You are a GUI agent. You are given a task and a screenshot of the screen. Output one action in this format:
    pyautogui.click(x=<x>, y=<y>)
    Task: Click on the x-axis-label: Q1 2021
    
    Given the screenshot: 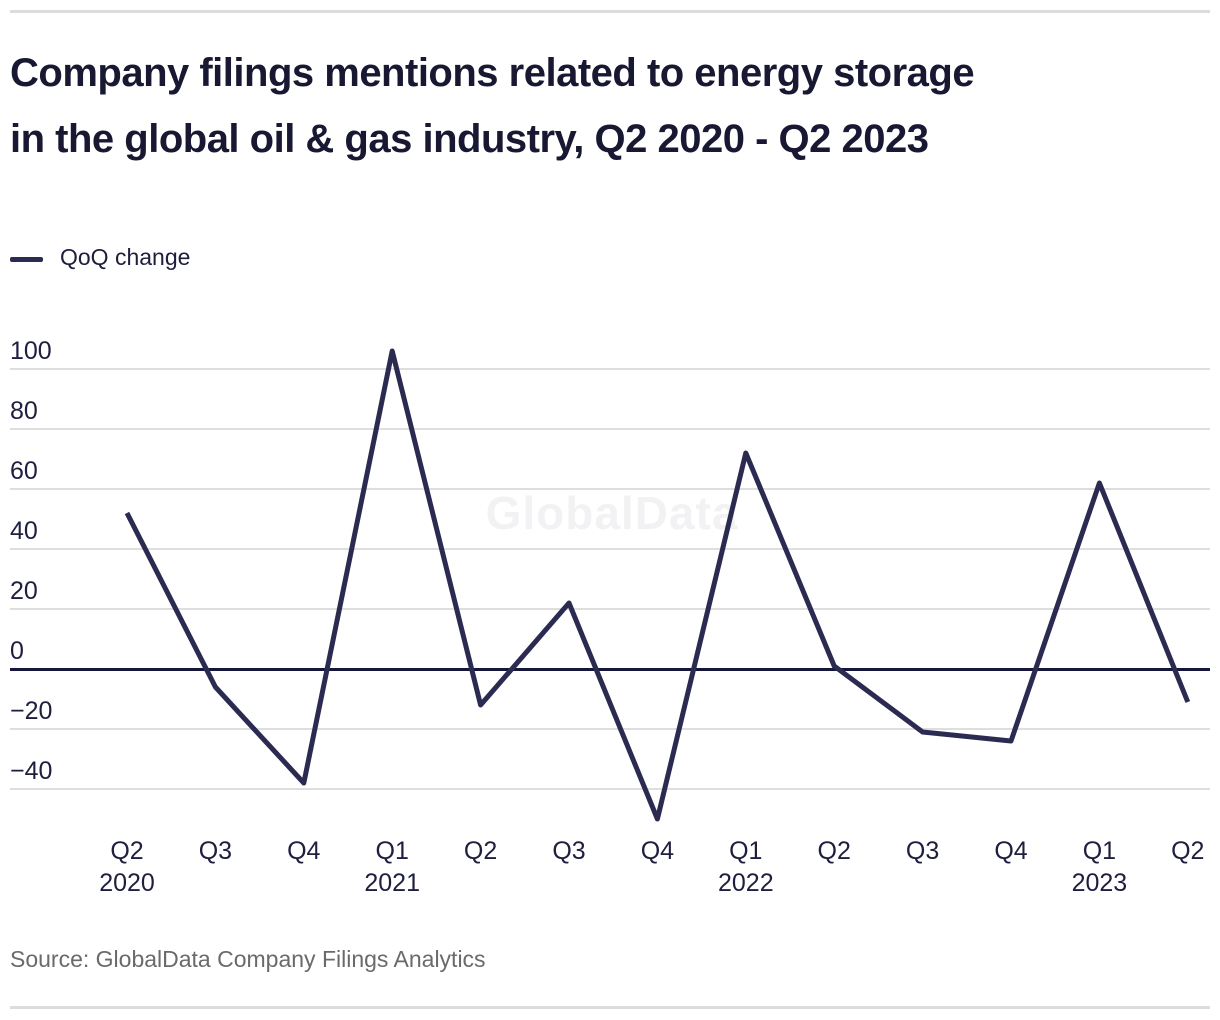 What is the action you would take?
    pyautogui.click(x=392, y=867)
    